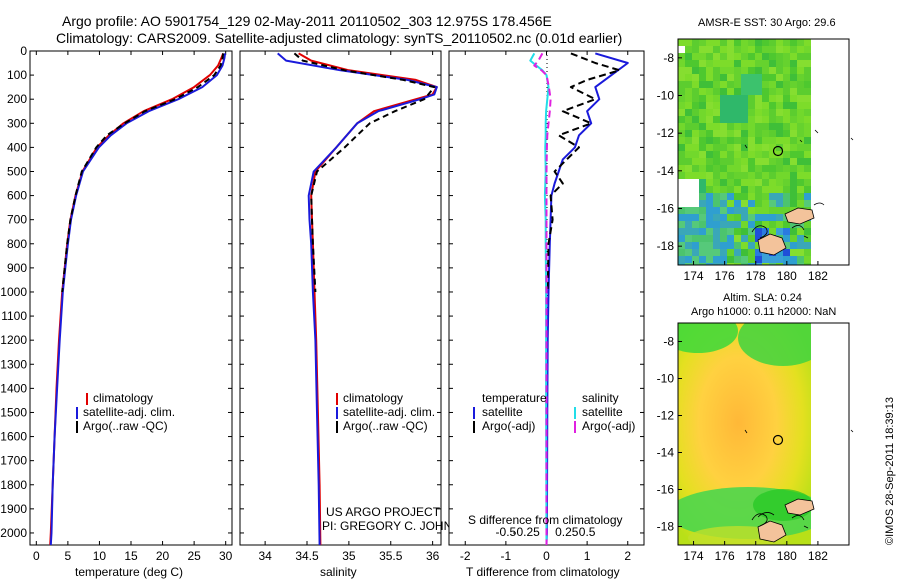  What do you see at coordinates (799, 507) in the screenshot?
I see `land-island-small` at bounding box center [799, 507].